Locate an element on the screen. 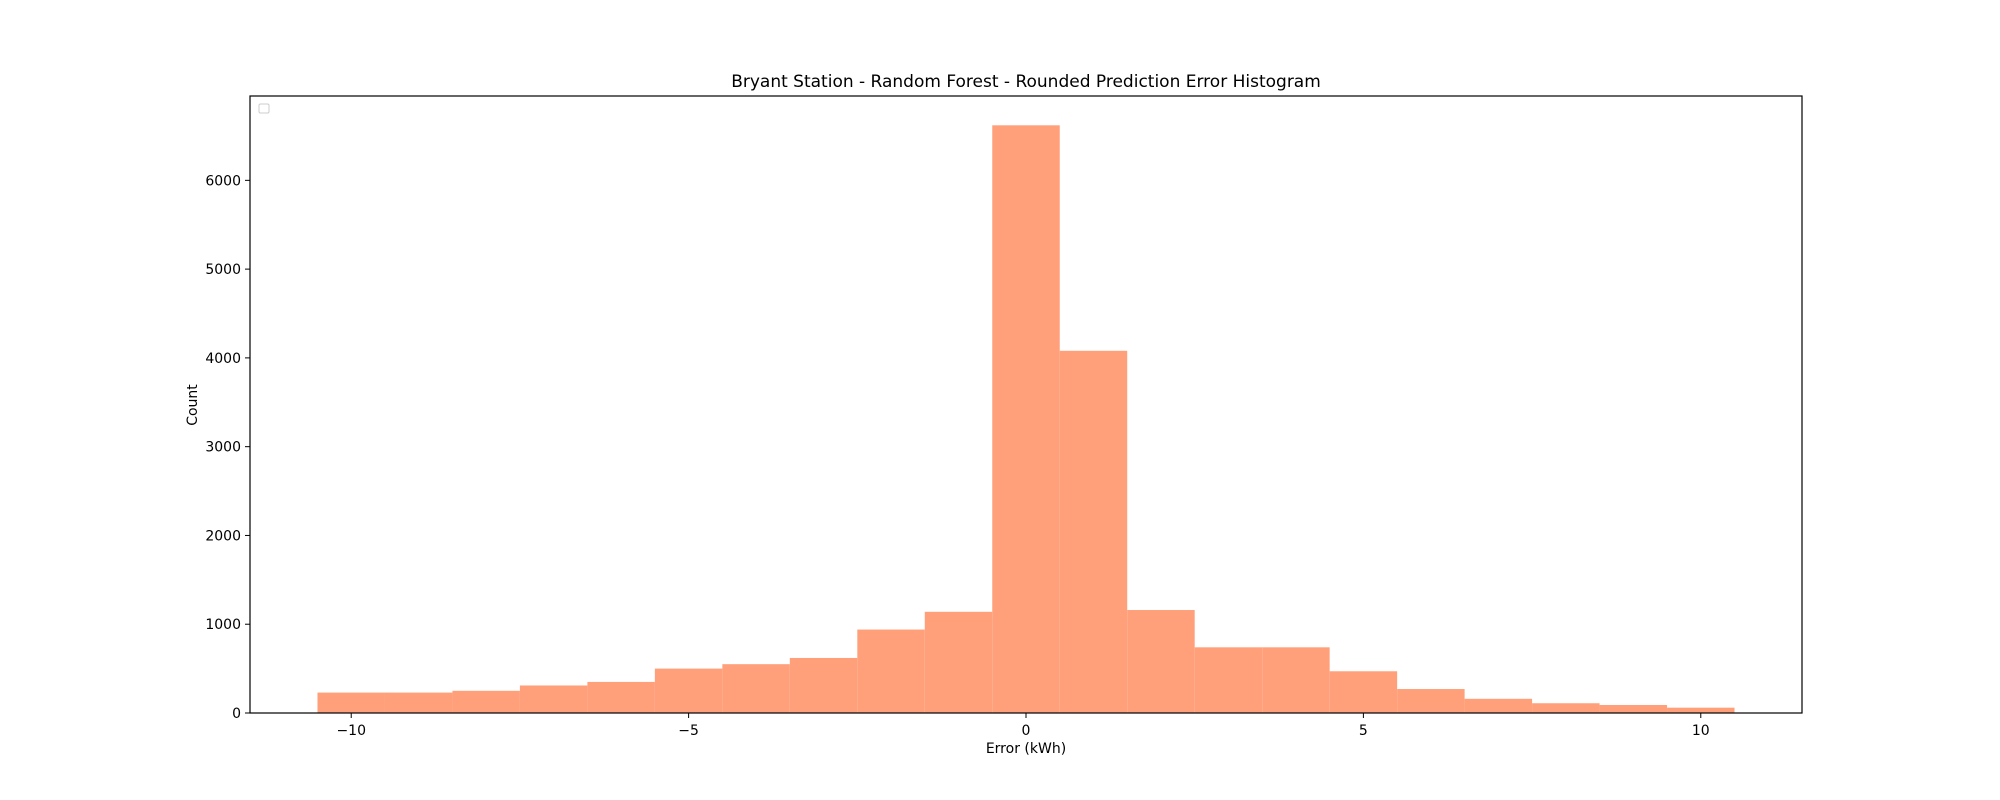  y-tick-label-5: 5000 is located at coordinates (223, 270).